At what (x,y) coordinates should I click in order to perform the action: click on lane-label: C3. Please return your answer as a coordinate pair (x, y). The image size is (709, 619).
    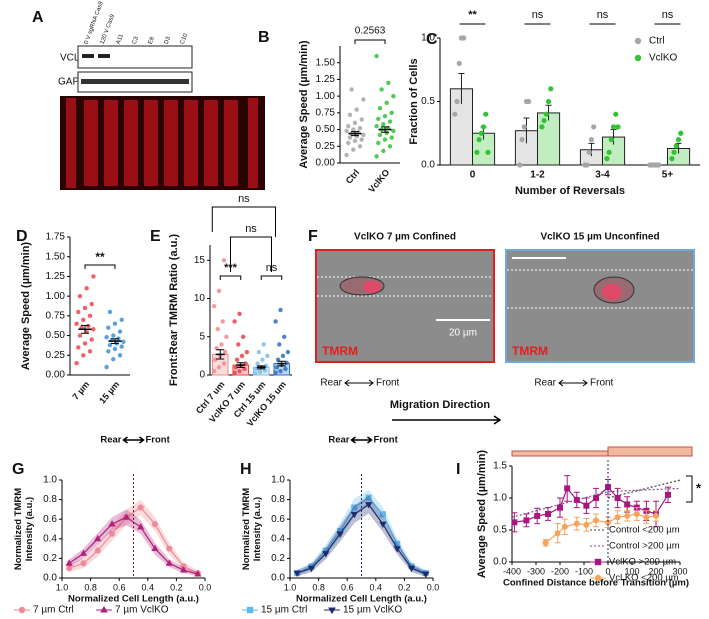
    Looking at the image, I should click on (136, 40).